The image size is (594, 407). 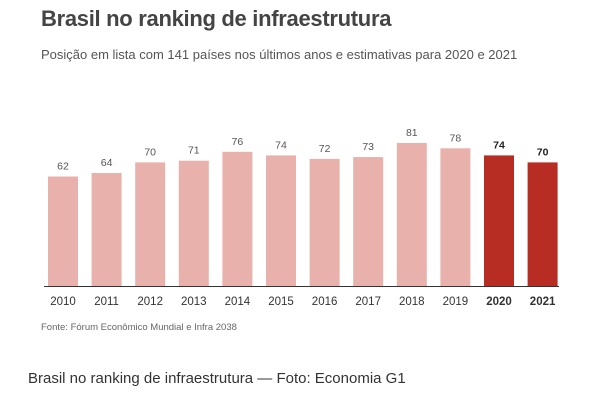 I want to click on x-tick-label-2011: 2011, so click(x=106, y=302).